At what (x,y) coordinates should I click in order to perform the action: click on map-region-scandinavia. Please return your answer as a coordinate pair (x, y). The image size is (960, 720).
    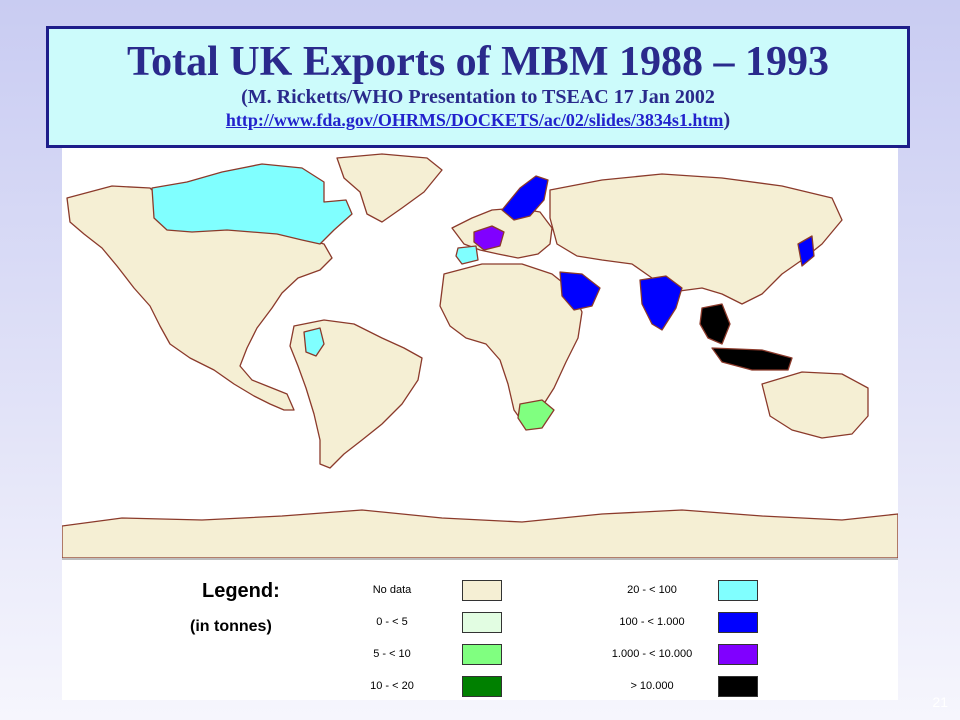
    Looking at the image, I should click on (525, 198).